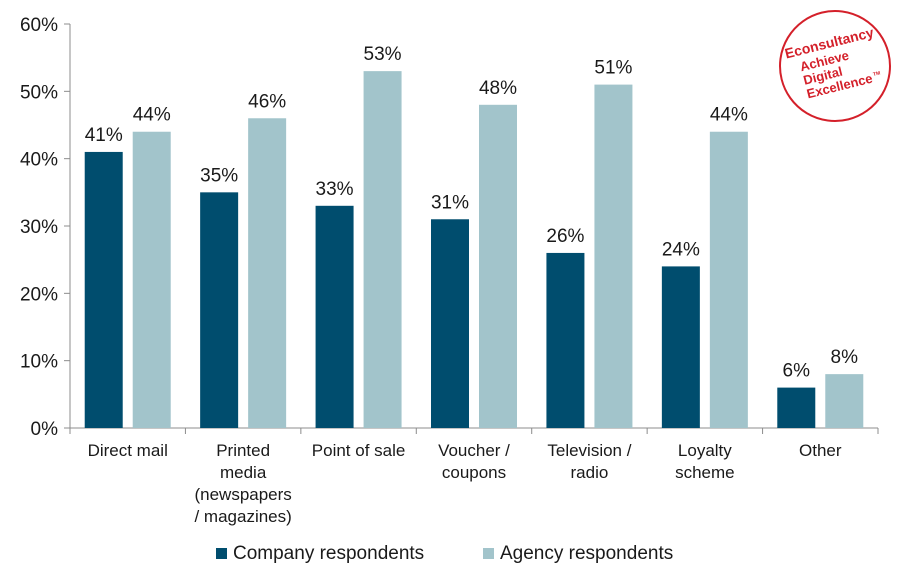 The height and width of the screenshot is (587, 900). I want to click on y-tick-label: 50%, so click(39, 92).